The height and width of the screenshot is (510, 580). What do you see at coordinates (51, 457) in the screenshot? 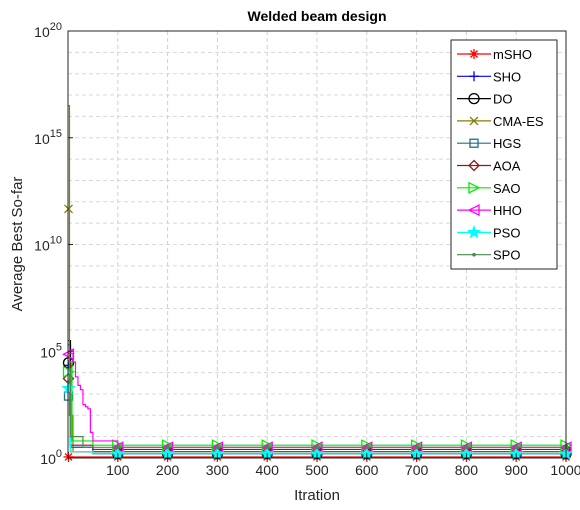
I see `y-tick-label: 10⁰` at bounding box center [51, 457].